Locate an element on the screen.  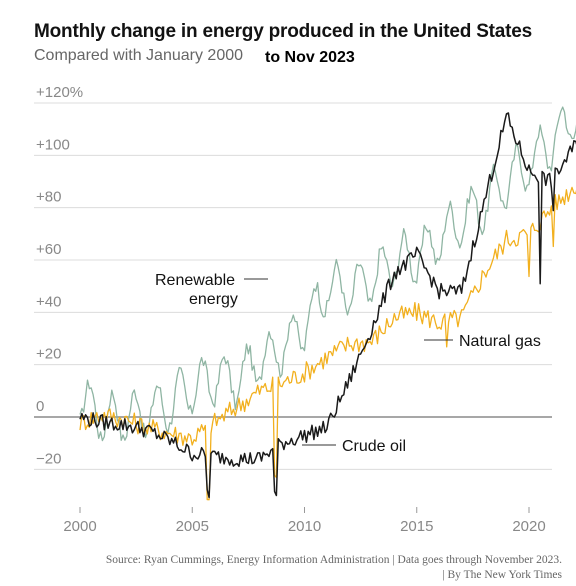
series-label-crude-oil: Crude oil is located at coordinates (374, 446).